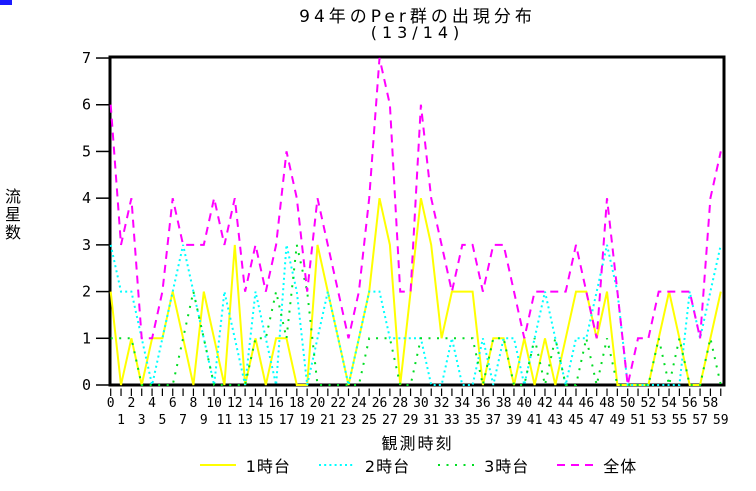 The width and height of the screenshot is (756, 491). I want to click on legend-label-1jidai: 1時台, so click(268, 466).